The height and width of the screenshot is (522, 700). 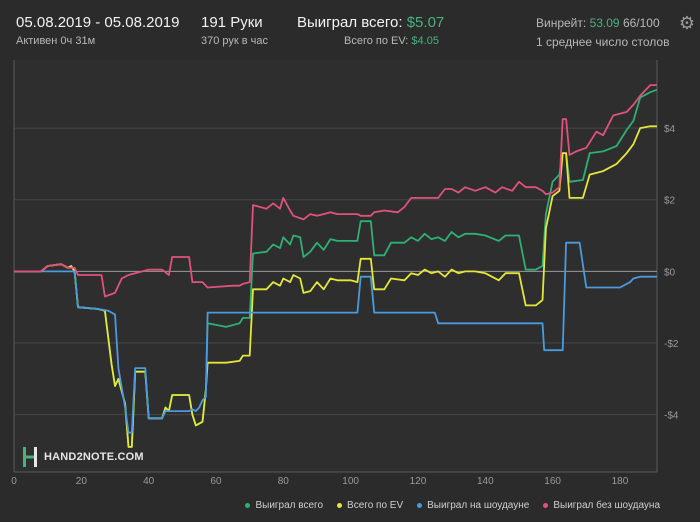 What do you see at coordinates (30, 457) in the screenshot?
I see `logo-mark-icon` at bounding box center [30, 457].